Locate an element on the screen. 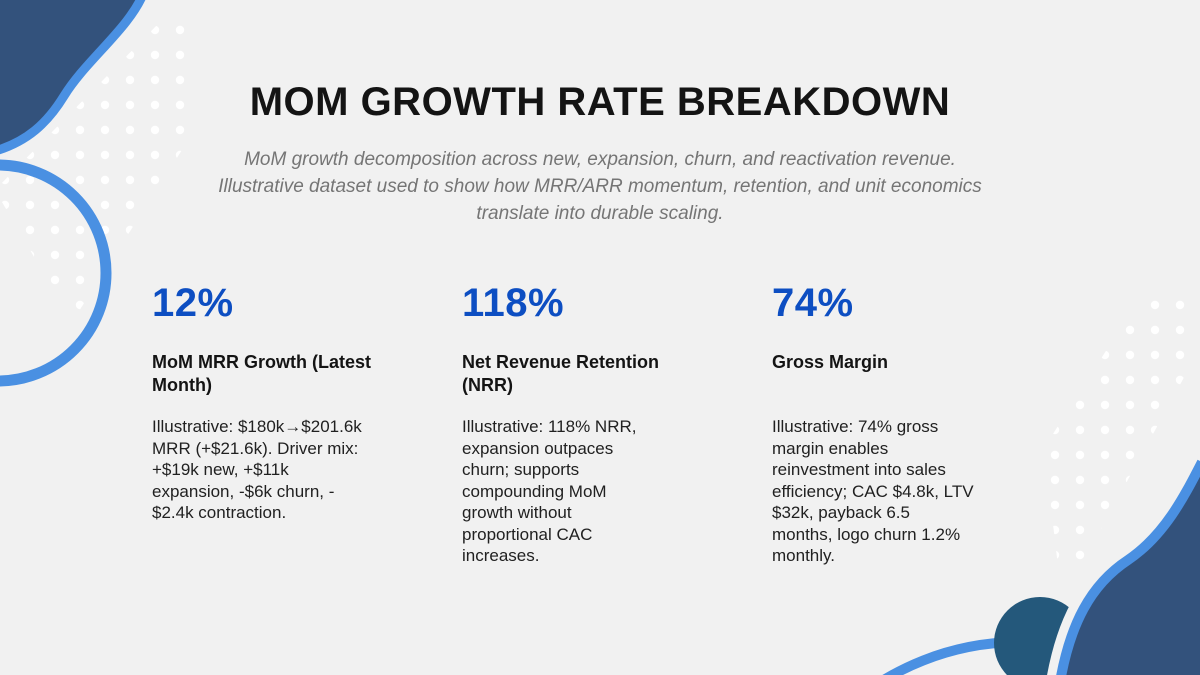 The height and width of the screenshot is (675, 1200). slide-title: MOM GROWTH RATE BREAKDOWN is located at coordinates (600, 102).